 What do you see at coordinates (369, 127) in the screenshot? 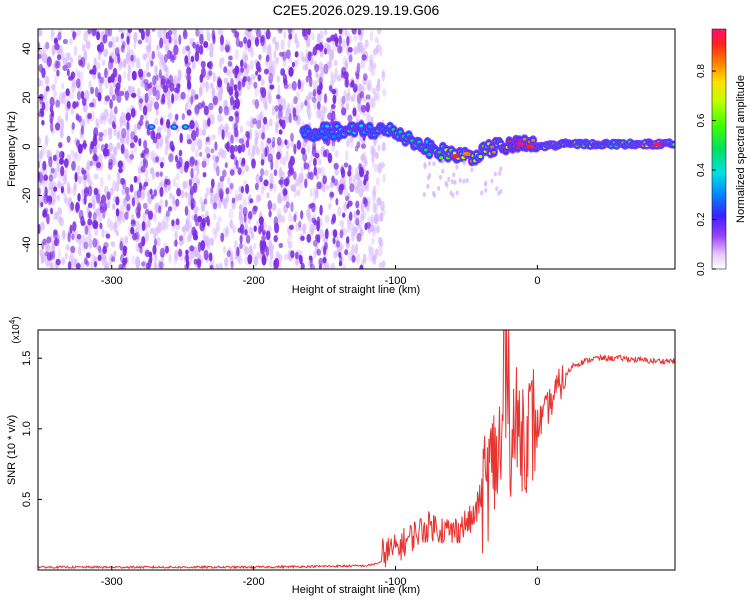
I see `ridge-core` at bounding box center [369, 127].